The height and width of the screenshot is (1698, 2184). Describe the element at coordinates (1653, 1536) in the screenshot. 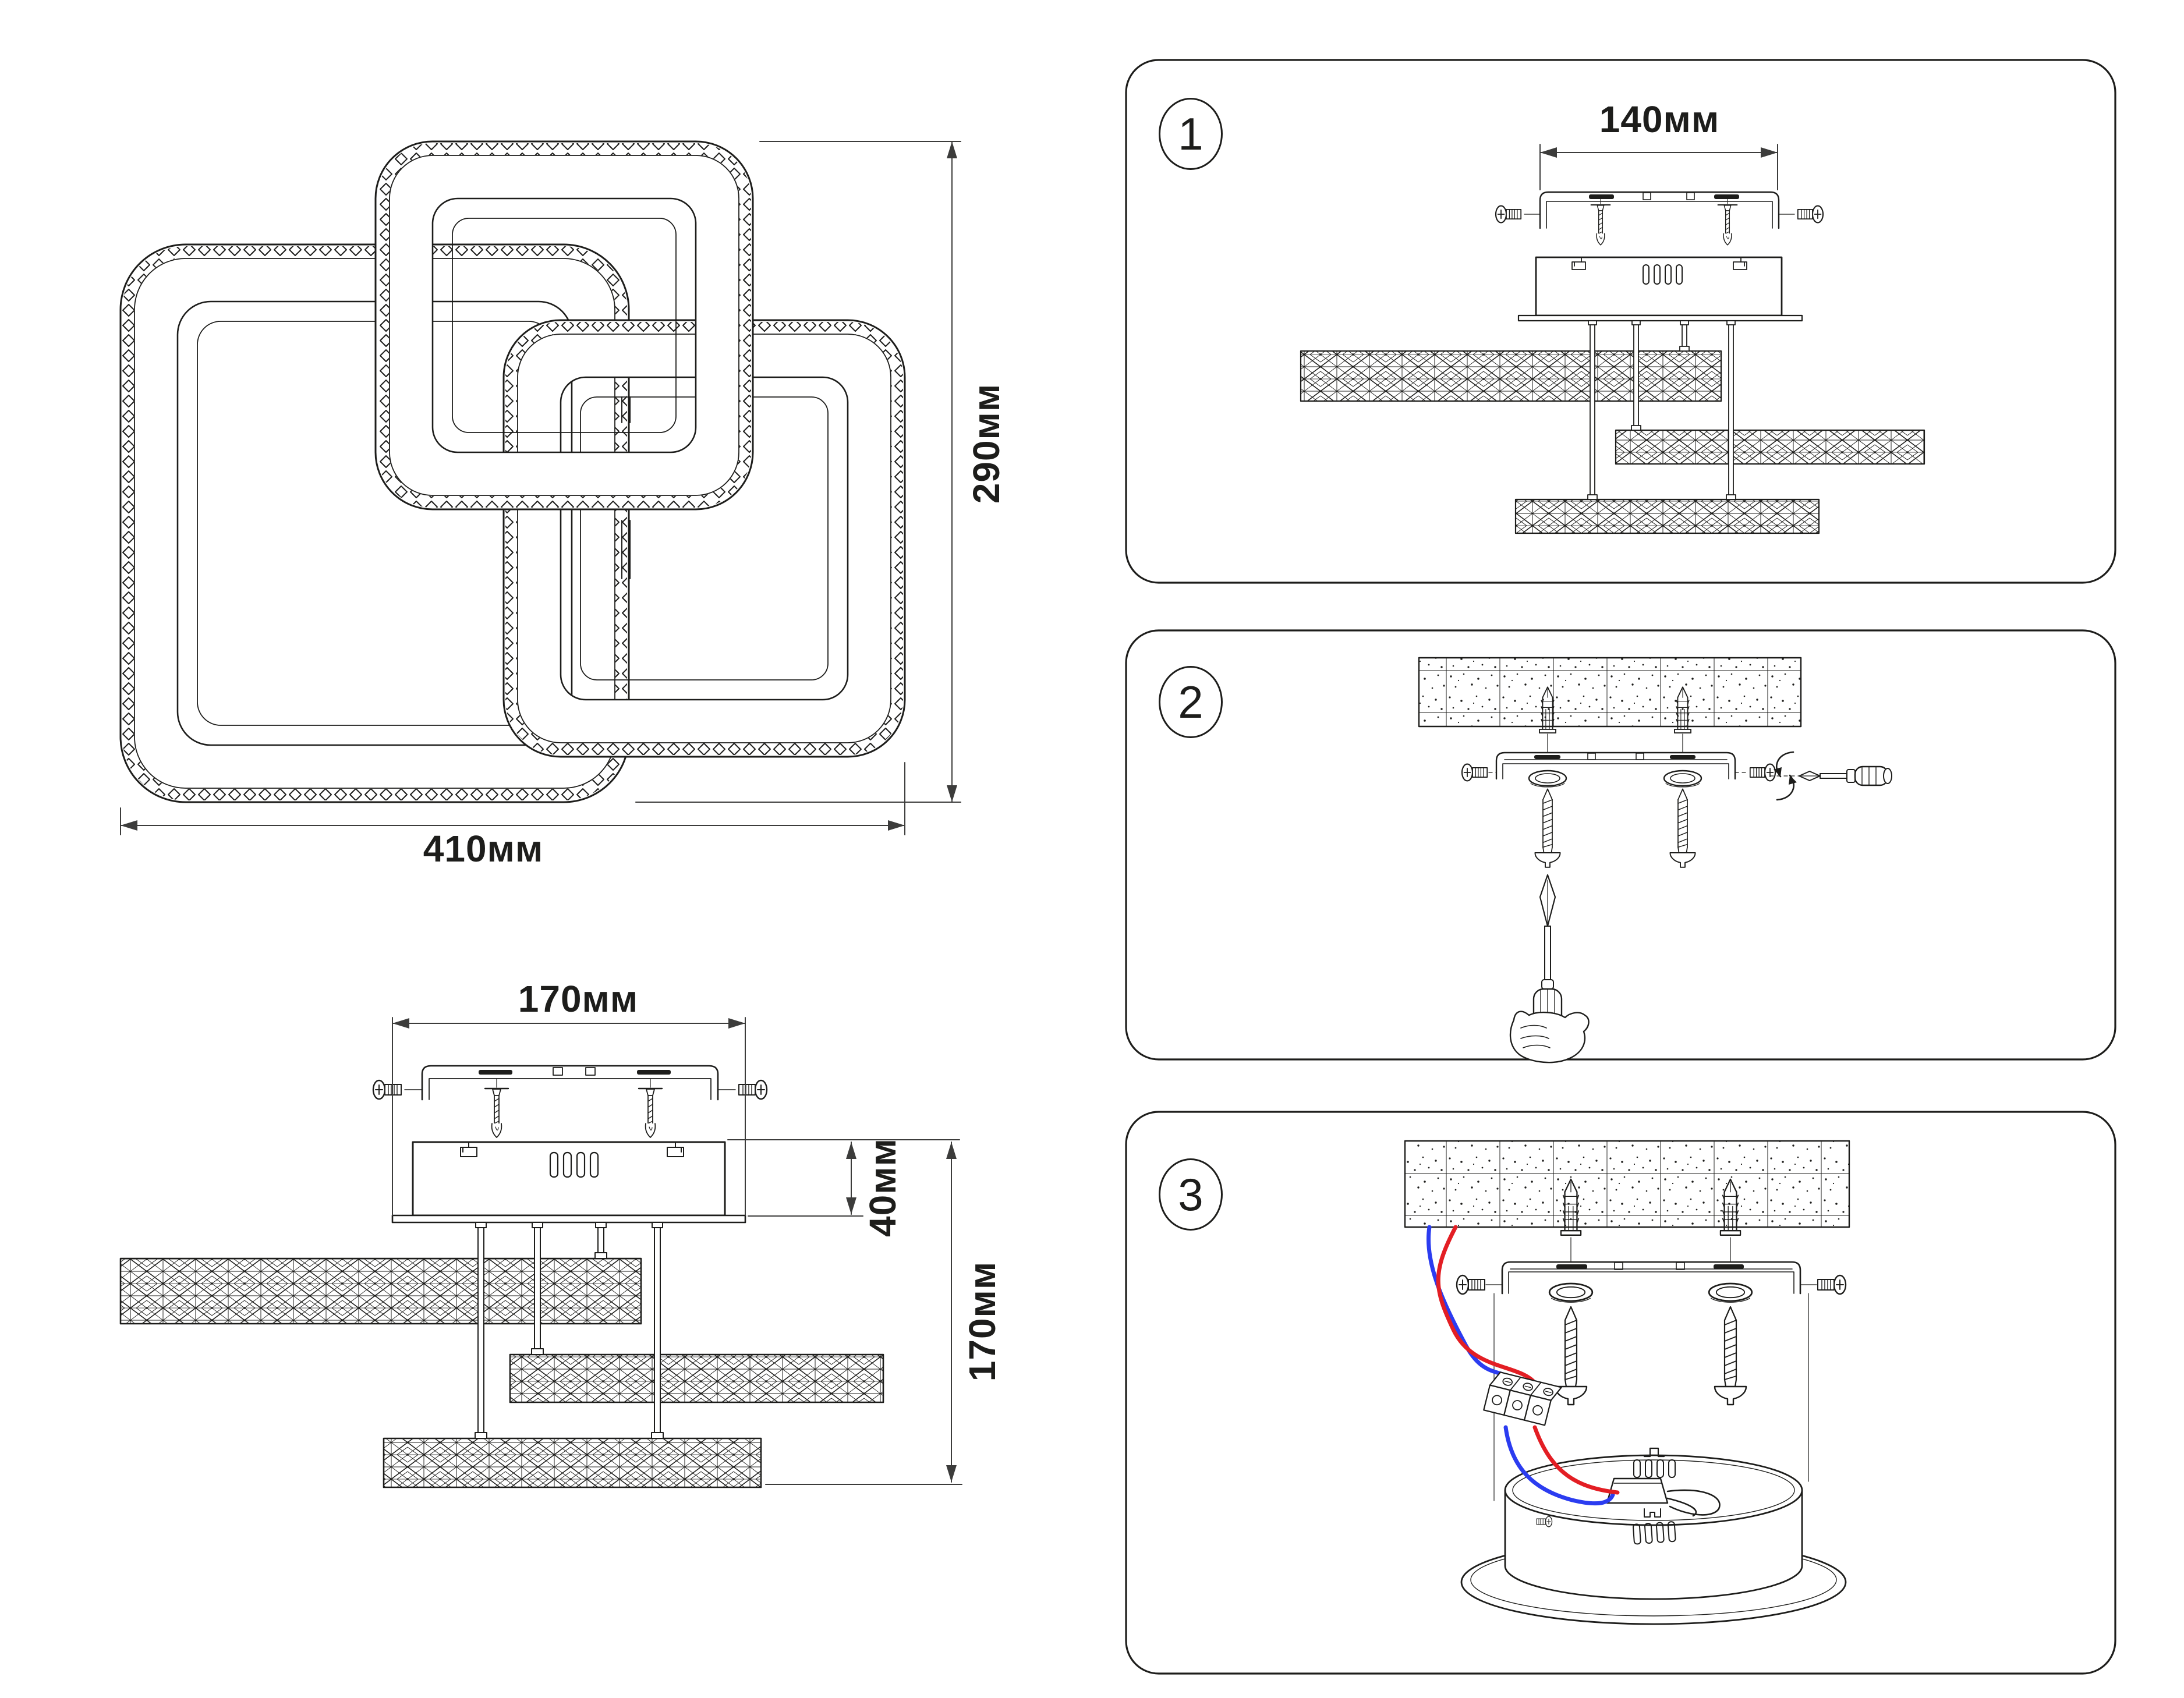

I see `step3-canopy` at that location.